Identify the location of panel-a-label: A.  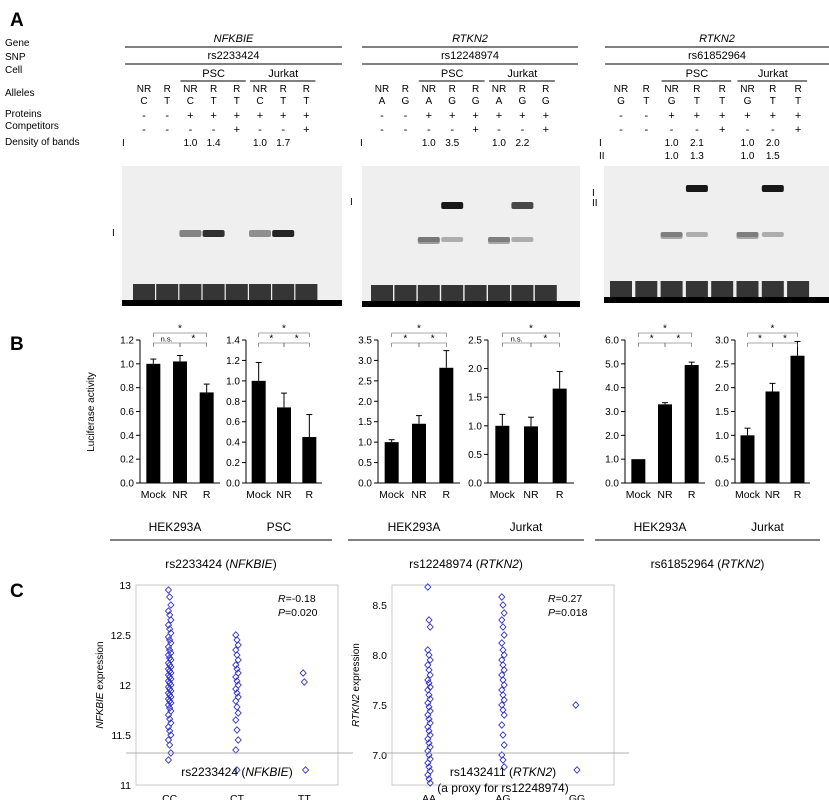
(17, 20).